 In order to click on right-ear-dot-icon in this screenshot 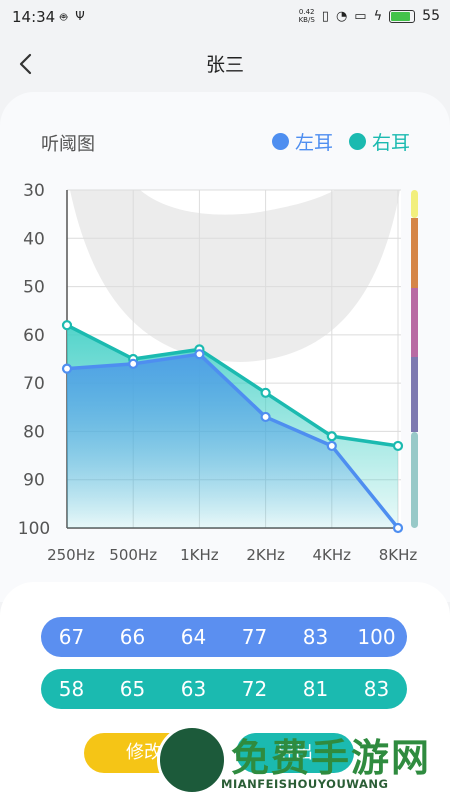, I will do `click(357, 141)`.